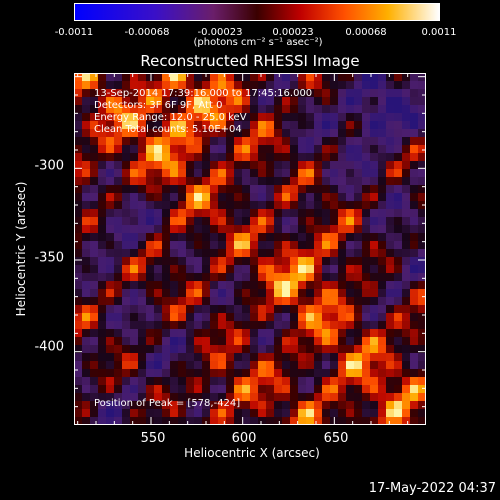 The height and width of the screenshot is (500, 500). Describe the element at coordinates (244, 438) in the screenshot. I see `x-tick-label: 600` at that location.